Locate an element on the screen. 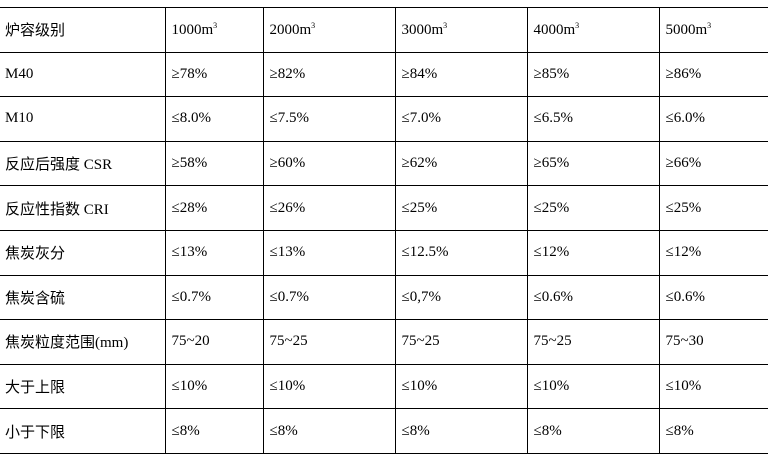 The image size is (768, 459). table-cell: ≥78% is located at coordinates (214, 74).